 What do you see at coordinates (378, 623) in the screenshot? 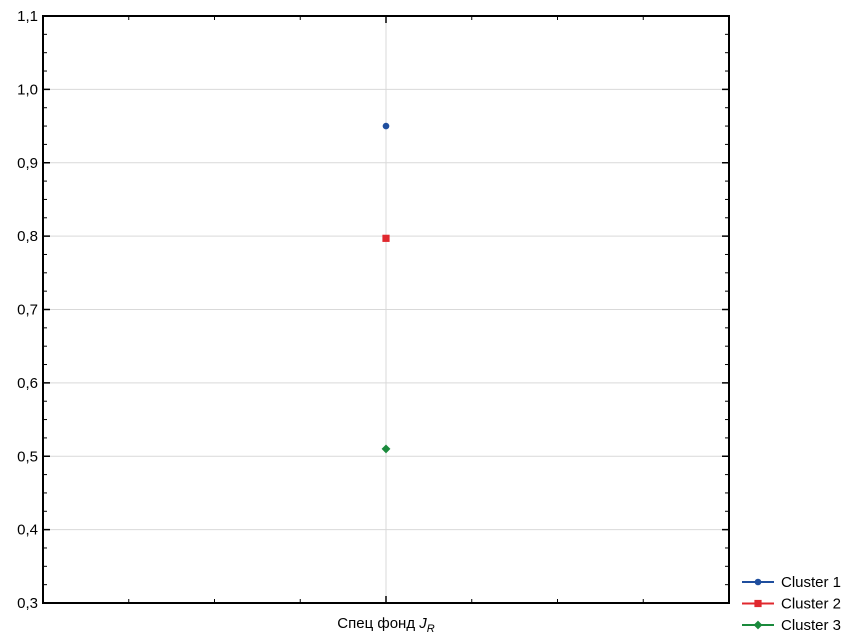
I see `x-axis-label-main: Спец фонд` at bounding box center [378, 623].